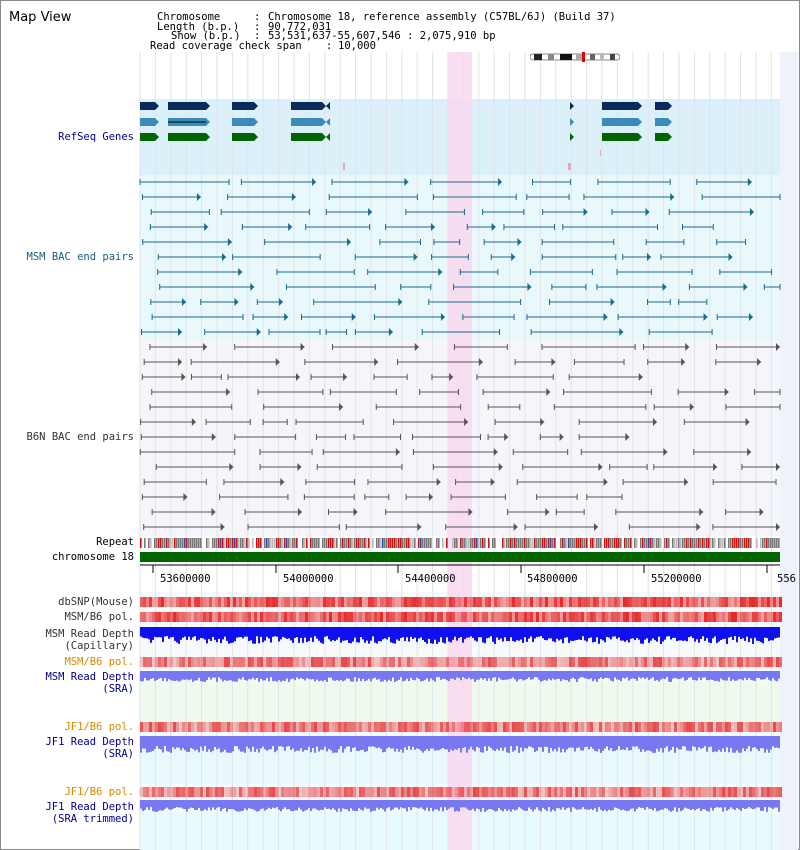 This screenshot has width=800, height=850. I want to click on chromosome-ideogram, so click(575, 57).